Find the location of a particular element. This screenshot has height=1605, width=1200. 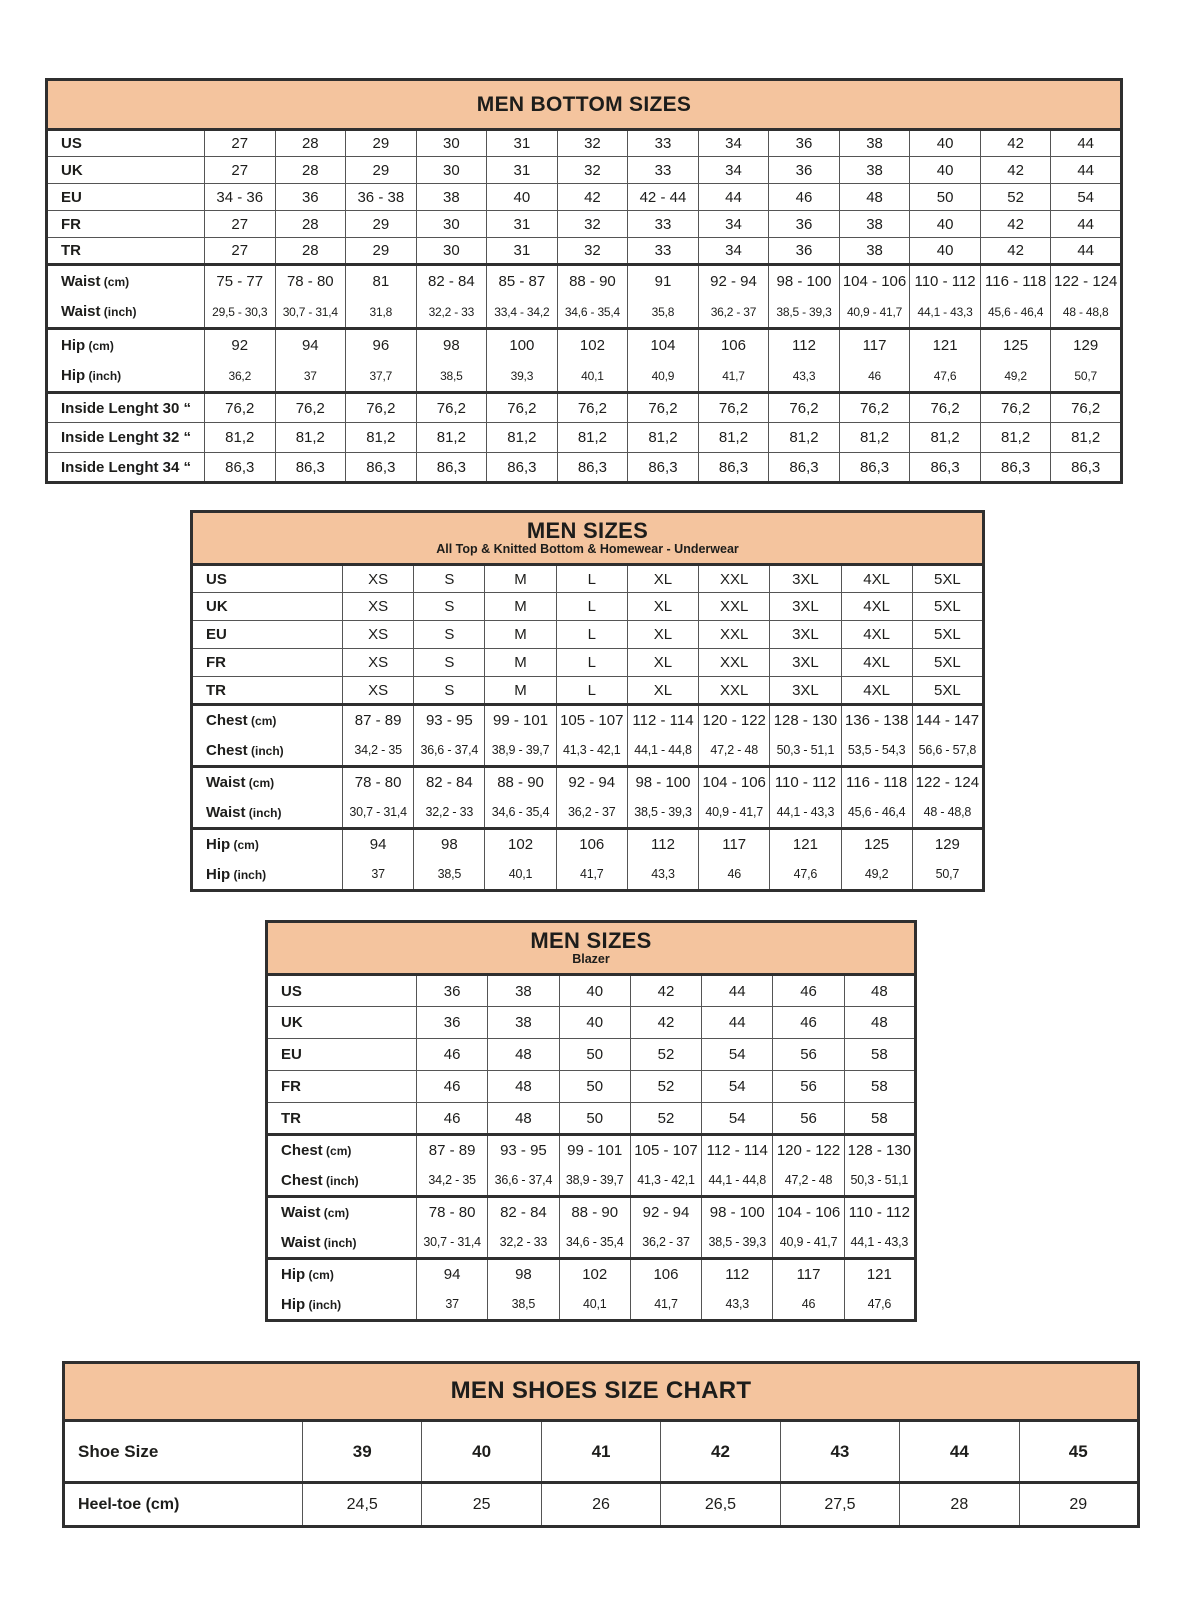

size-value-cell: 48 is located at coordinates (874, 197).